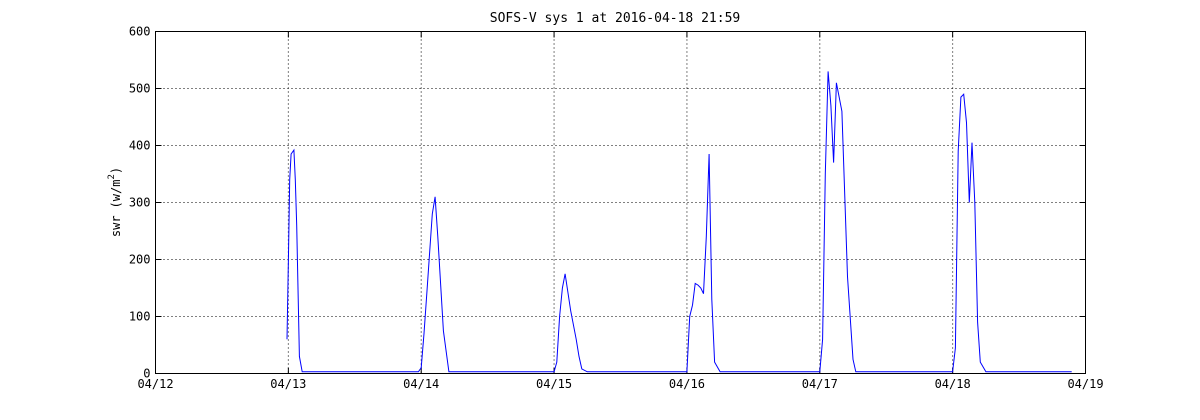 This screenshot has height=420, width=1200. I want to click on x-tick-label: 04/19, so click(1085, 384).